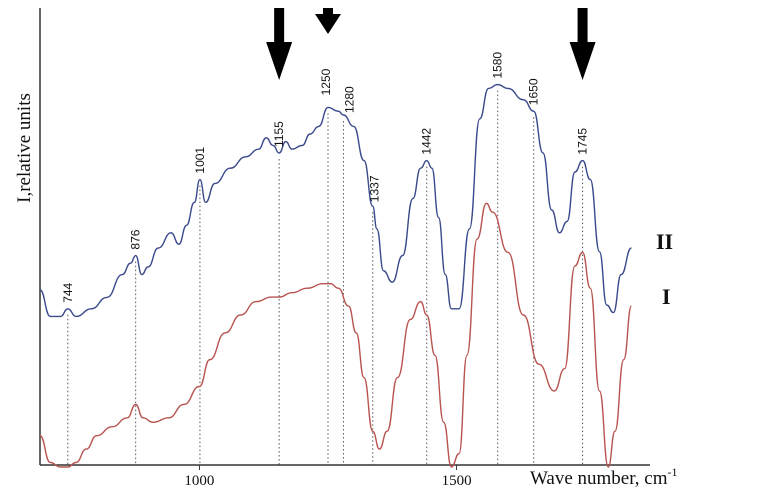  Describe the element at coordinates (599, 478) in the screenshot. I see `x-axis-title-main: Wave number, cm` at that location.